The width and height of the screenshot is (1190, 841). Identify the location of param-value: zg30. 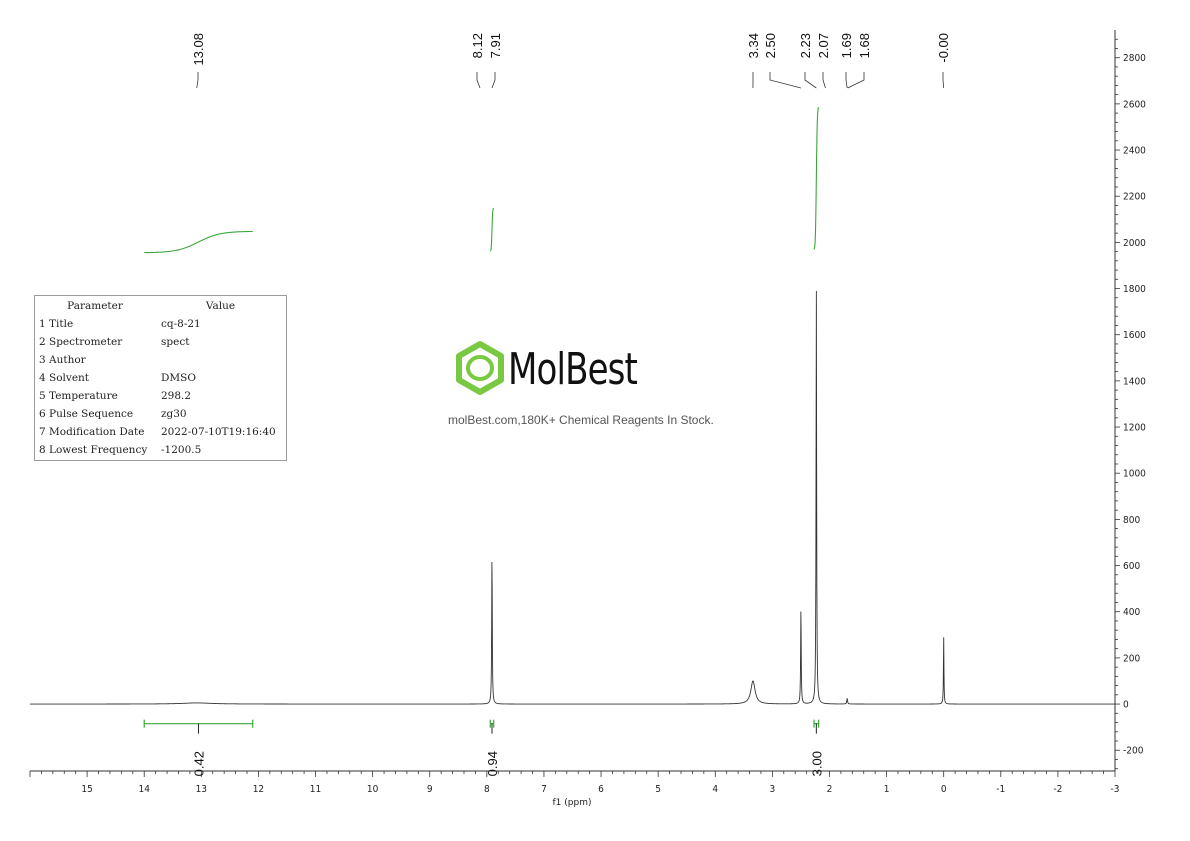
(174, 414).